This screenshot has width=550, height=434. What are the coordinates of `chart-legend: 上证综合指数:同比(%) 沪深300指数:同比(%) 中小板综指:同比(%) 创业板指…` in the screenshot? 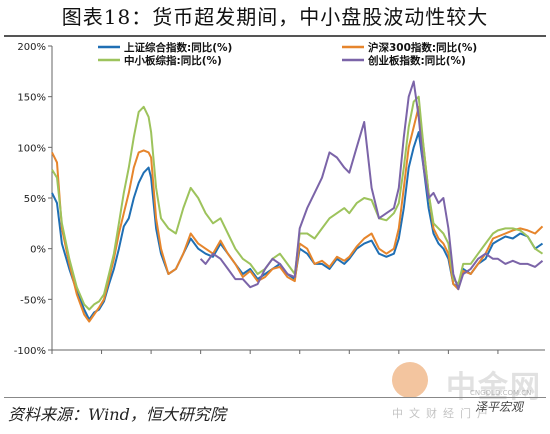 It's located at (287, 54).